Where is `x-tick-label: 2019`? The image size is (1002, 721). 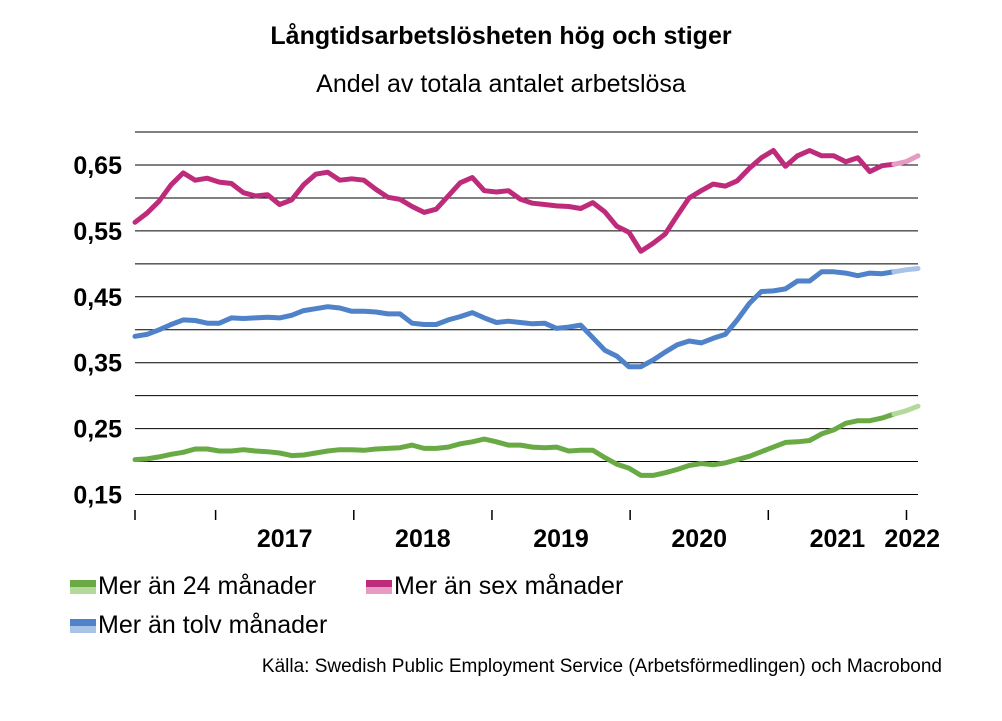
x-tick-label: 2019 is located at coordinates (561, 539).